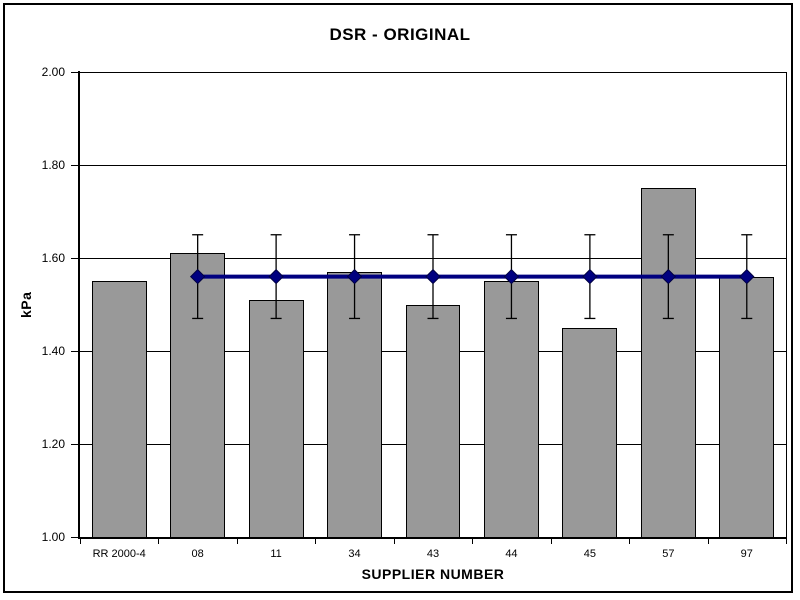 This screenshot has width=800, height=600. Describe the element at coordinates (79, 305) in the screenshot. I see `y-axis-line` at that location.